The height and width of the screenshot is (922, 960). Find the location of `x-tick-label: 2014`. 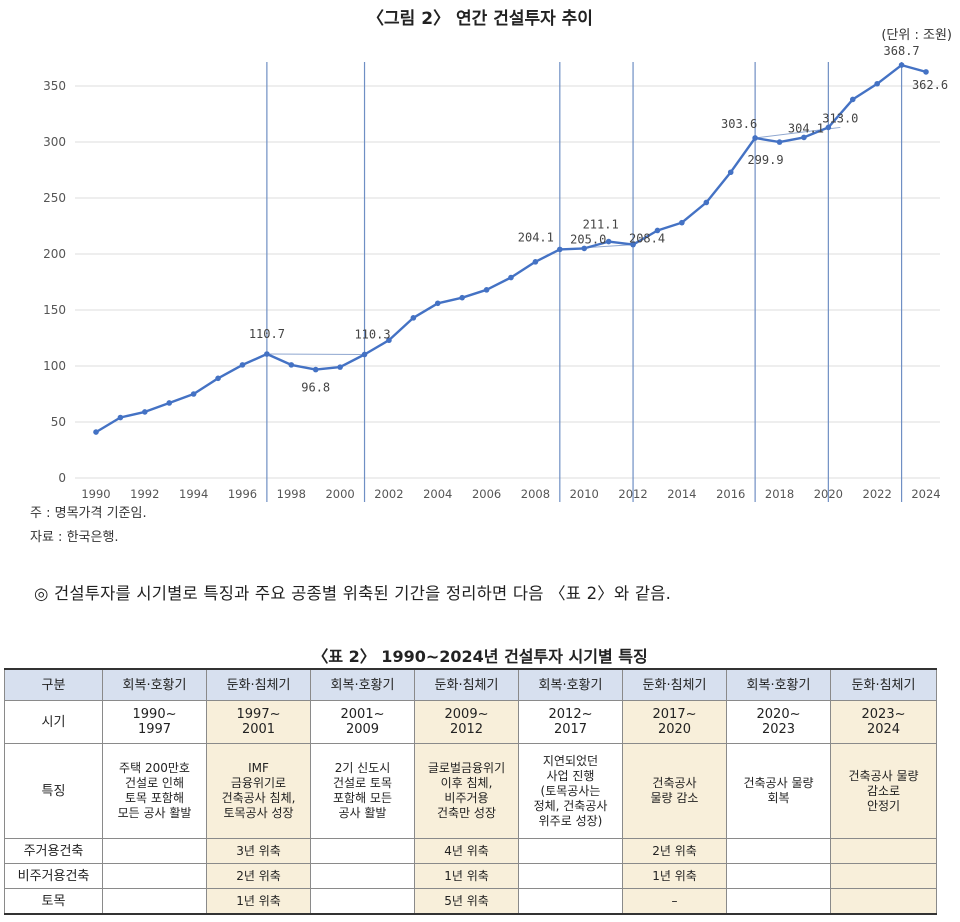

x-tick-label: 2014 is located at coordinates (681, 494).